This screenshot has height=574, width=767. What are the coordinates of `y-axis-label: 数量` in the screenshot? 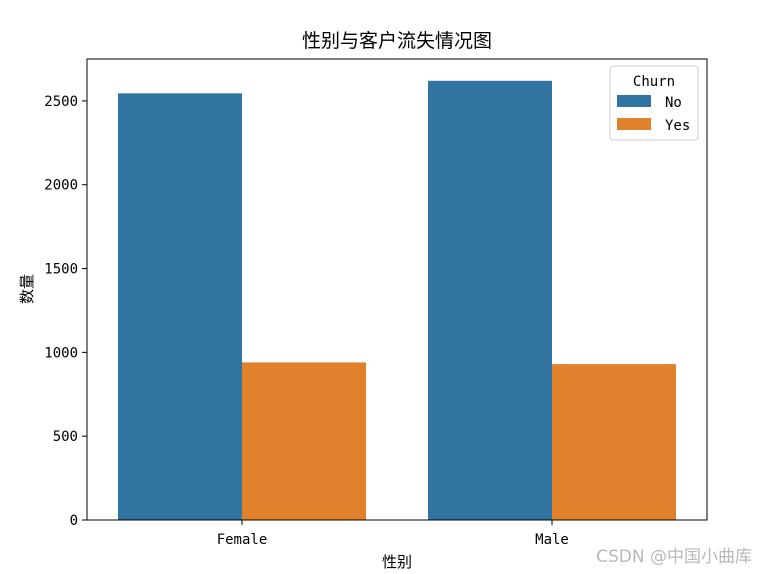 It's located at (27, 289).